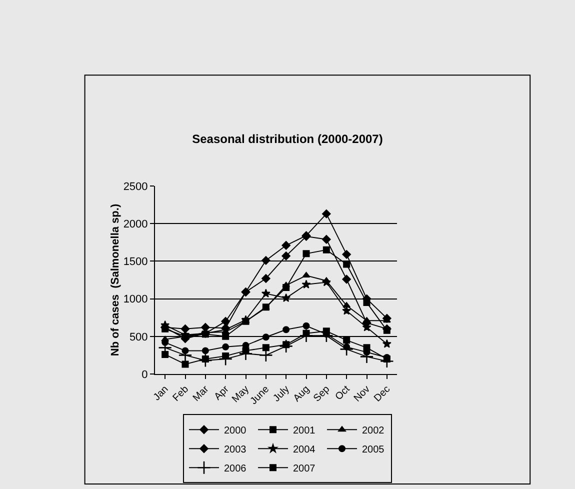 The height and width of the screenshot is (489, 575). I want to click on legend-label: 2001, so click(304, 431).